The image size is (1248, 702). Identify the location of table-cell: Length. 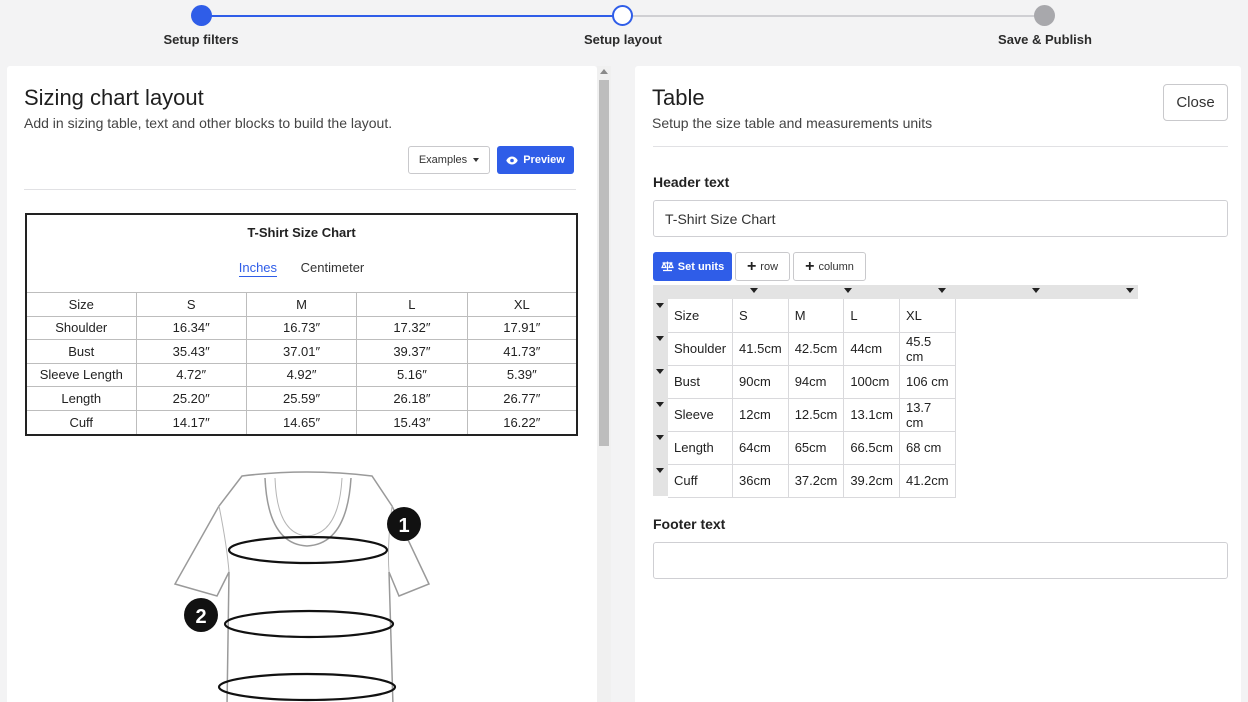
(701, 447).